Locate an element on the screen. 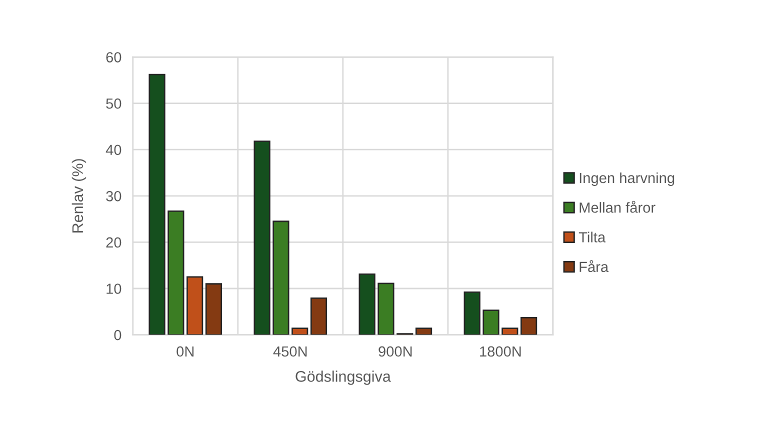 Image resolution: width=768 pixels, height=432 pixels. y-tick-label: 10 is located at coordinates (114, 289).